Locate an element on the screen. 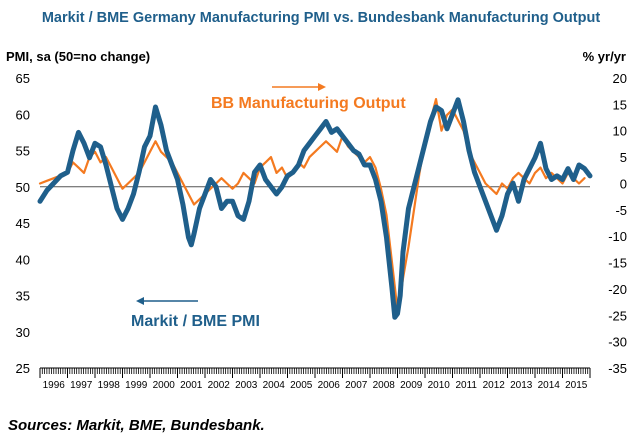 This screenshot has height=438, width=643. annotation-pmi-label: Markit / BME PMI is located at coordinates (195, 321).